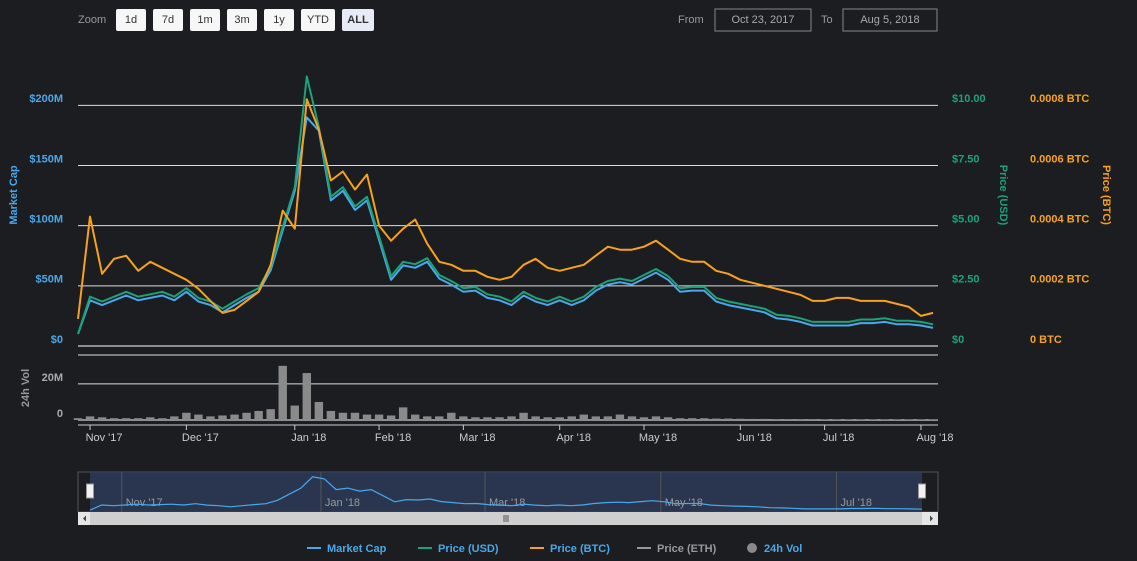 The image size is (1137, 561). Describe the element at coordinates (966, 220) in the screenshot. I see `y-tick-label: $5.00` at that location.